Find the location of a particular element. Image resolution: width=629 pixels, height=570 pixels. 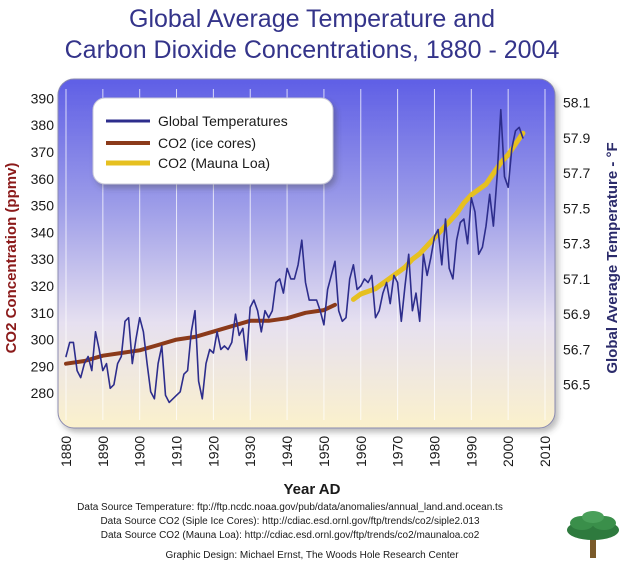

legend-box is located at coordinates (213, 141).